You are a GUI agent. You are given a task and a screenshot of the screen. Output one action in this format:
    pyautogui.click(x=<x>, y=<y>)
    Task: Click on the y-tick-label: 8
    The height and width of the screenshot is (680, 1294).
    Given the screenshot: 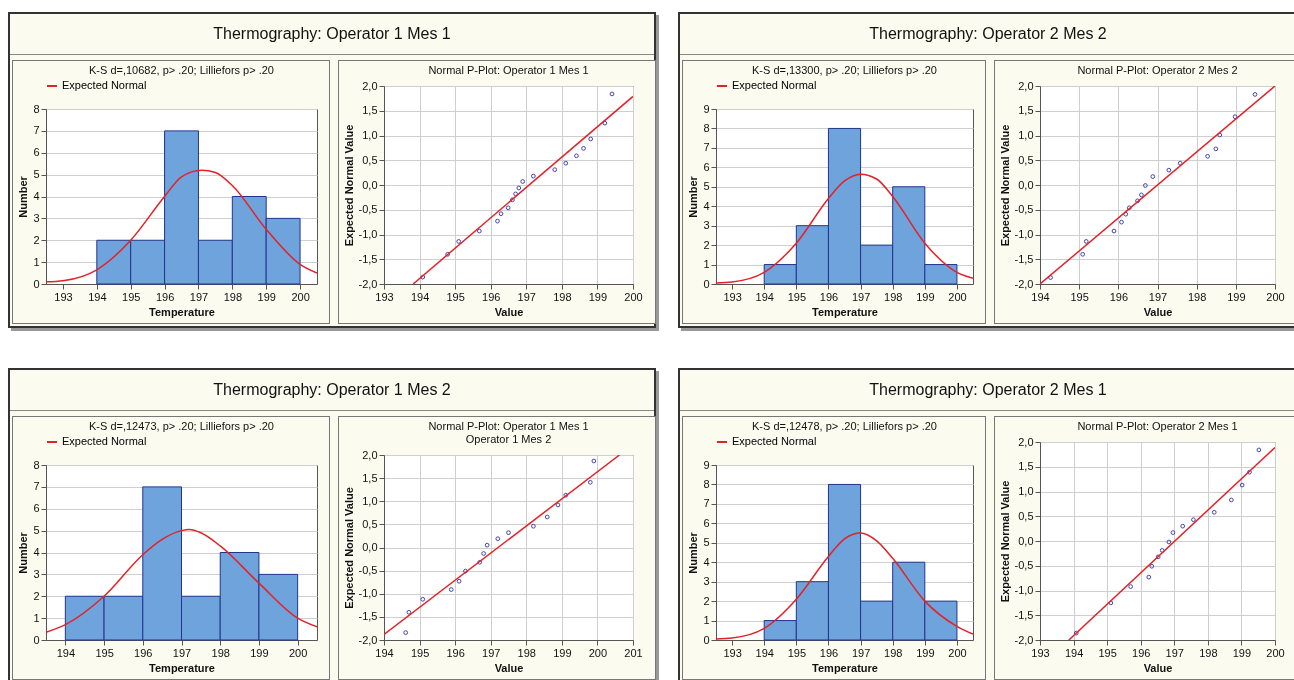 What is the action you would take?
    pyautogui.click(x=706, y=127)
    